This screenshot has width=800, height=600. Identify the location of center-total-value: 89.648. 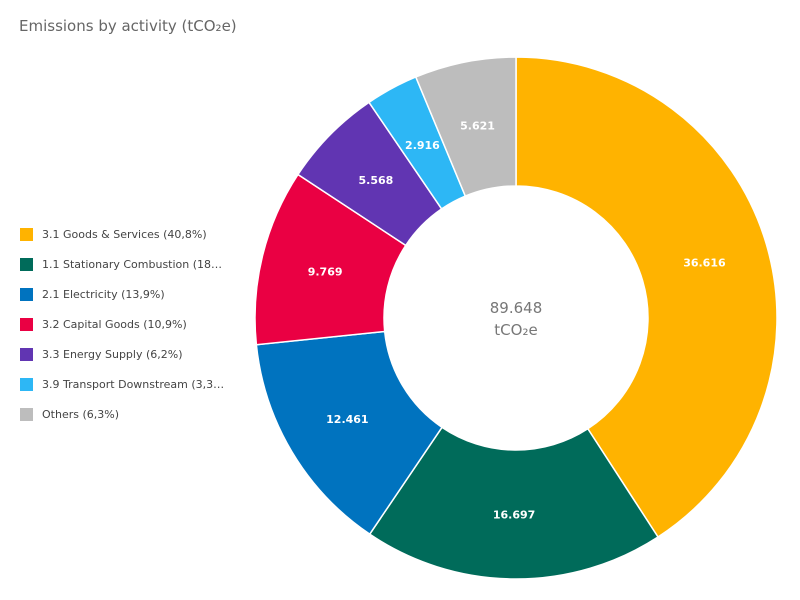
(516, 308).